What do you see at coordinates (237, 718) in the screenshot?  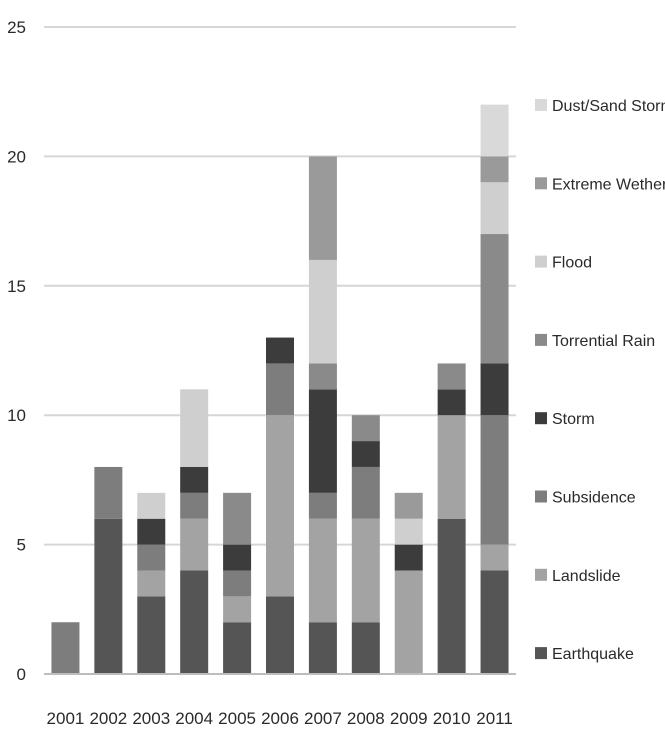 I see `x-tick-label: 2005` at bounding box center [237, 718].